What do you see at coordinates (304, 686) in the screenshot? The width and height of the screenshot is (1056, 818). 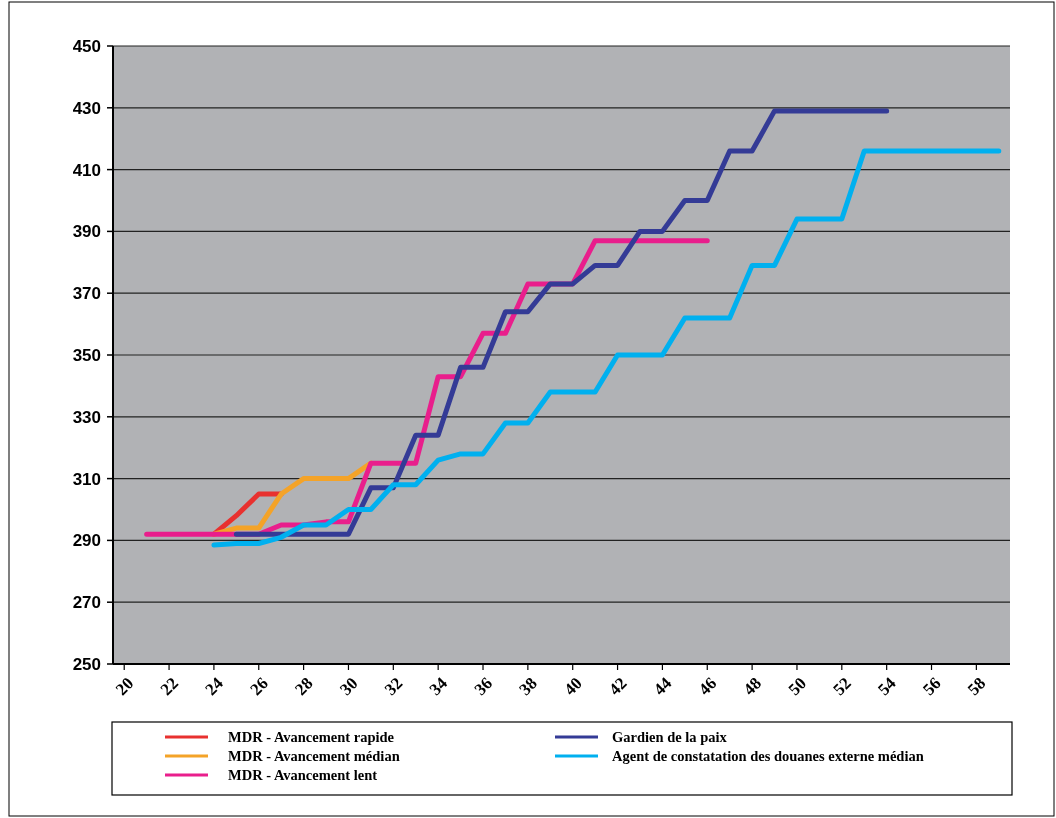 I see `x-tick-label: 28` at bounding box center [304, 686].